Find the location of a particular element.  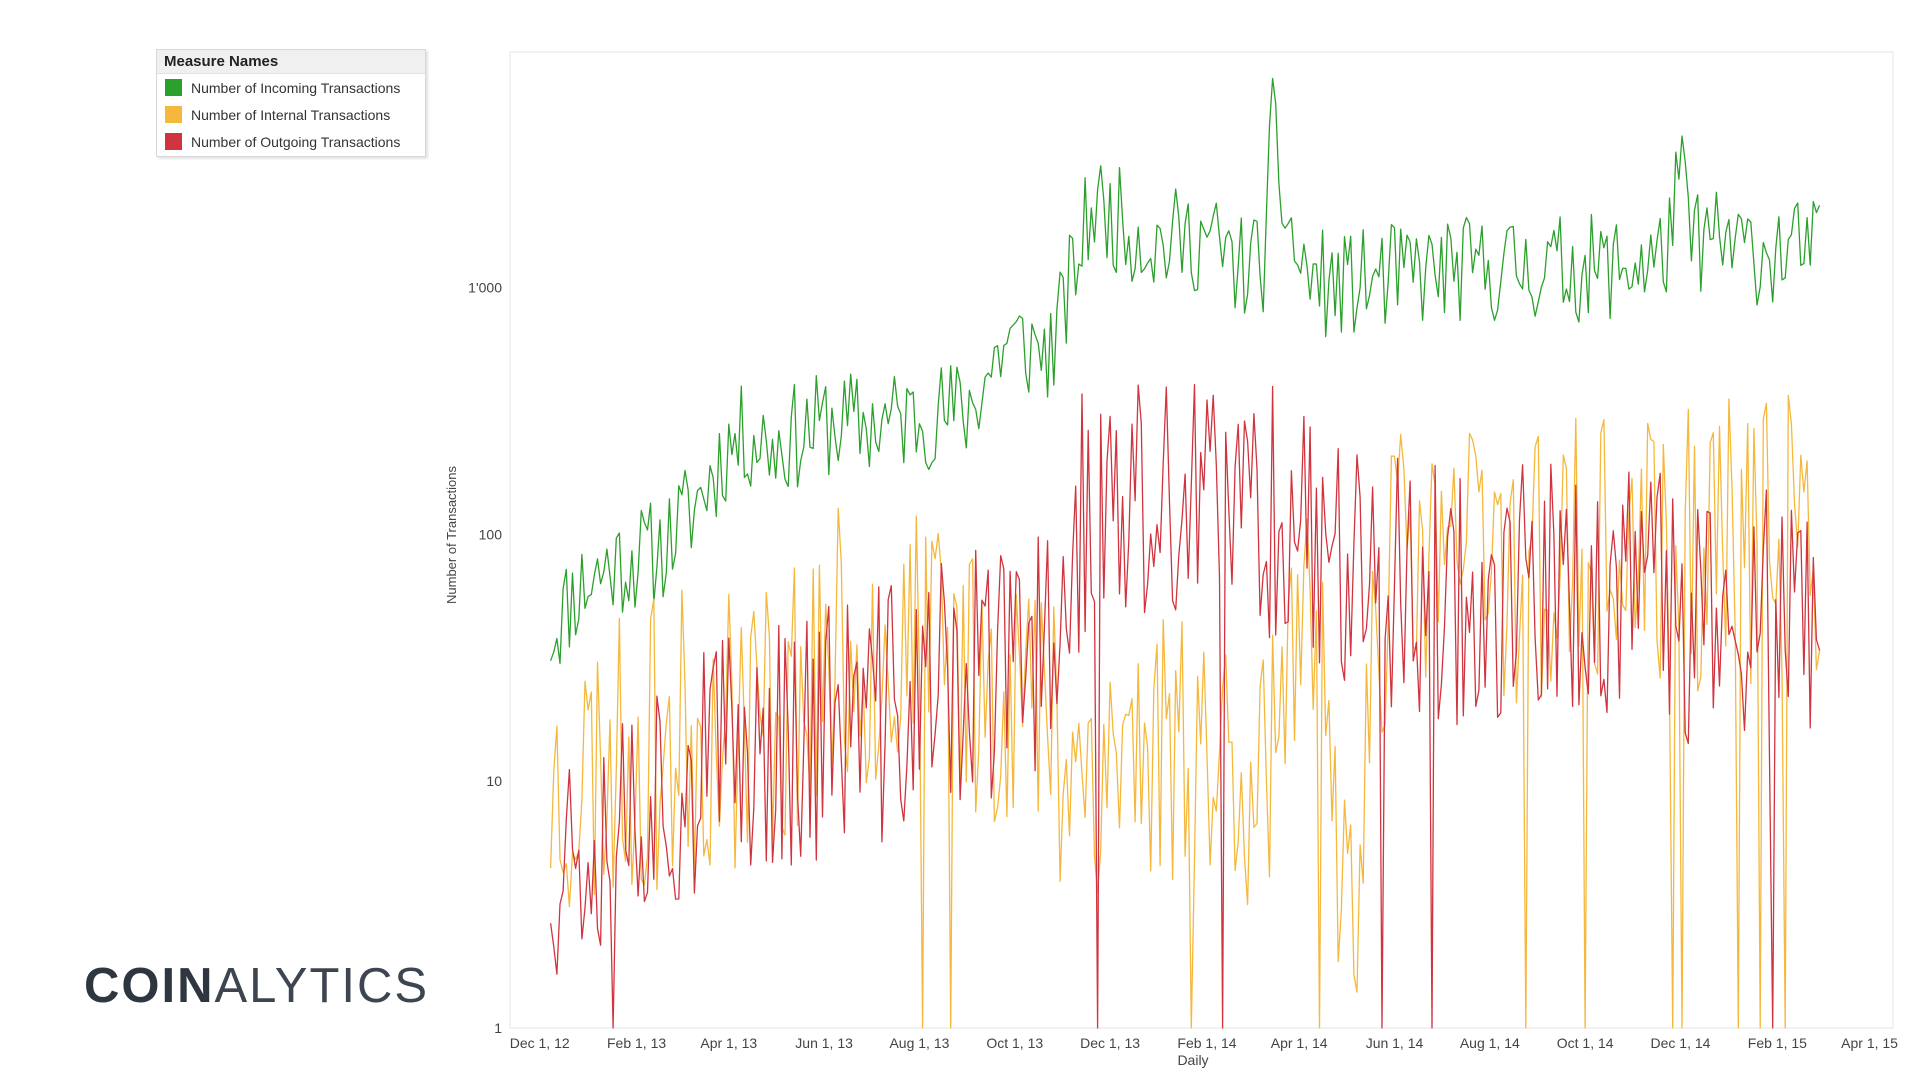

x-tick-label: Feb 1, 14 is located at coordinates (1206, 1043).